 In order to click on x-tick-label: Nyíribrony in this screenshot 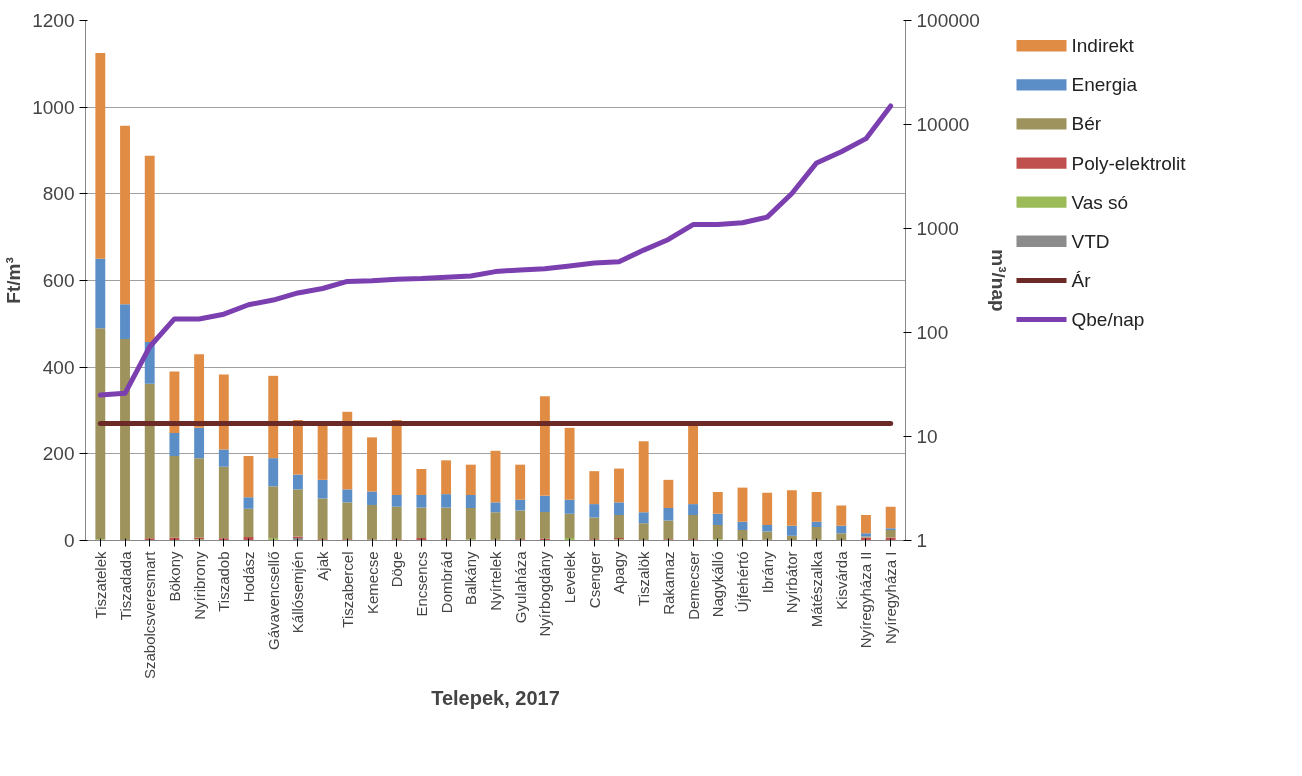, I will do `click(199, 585)`.